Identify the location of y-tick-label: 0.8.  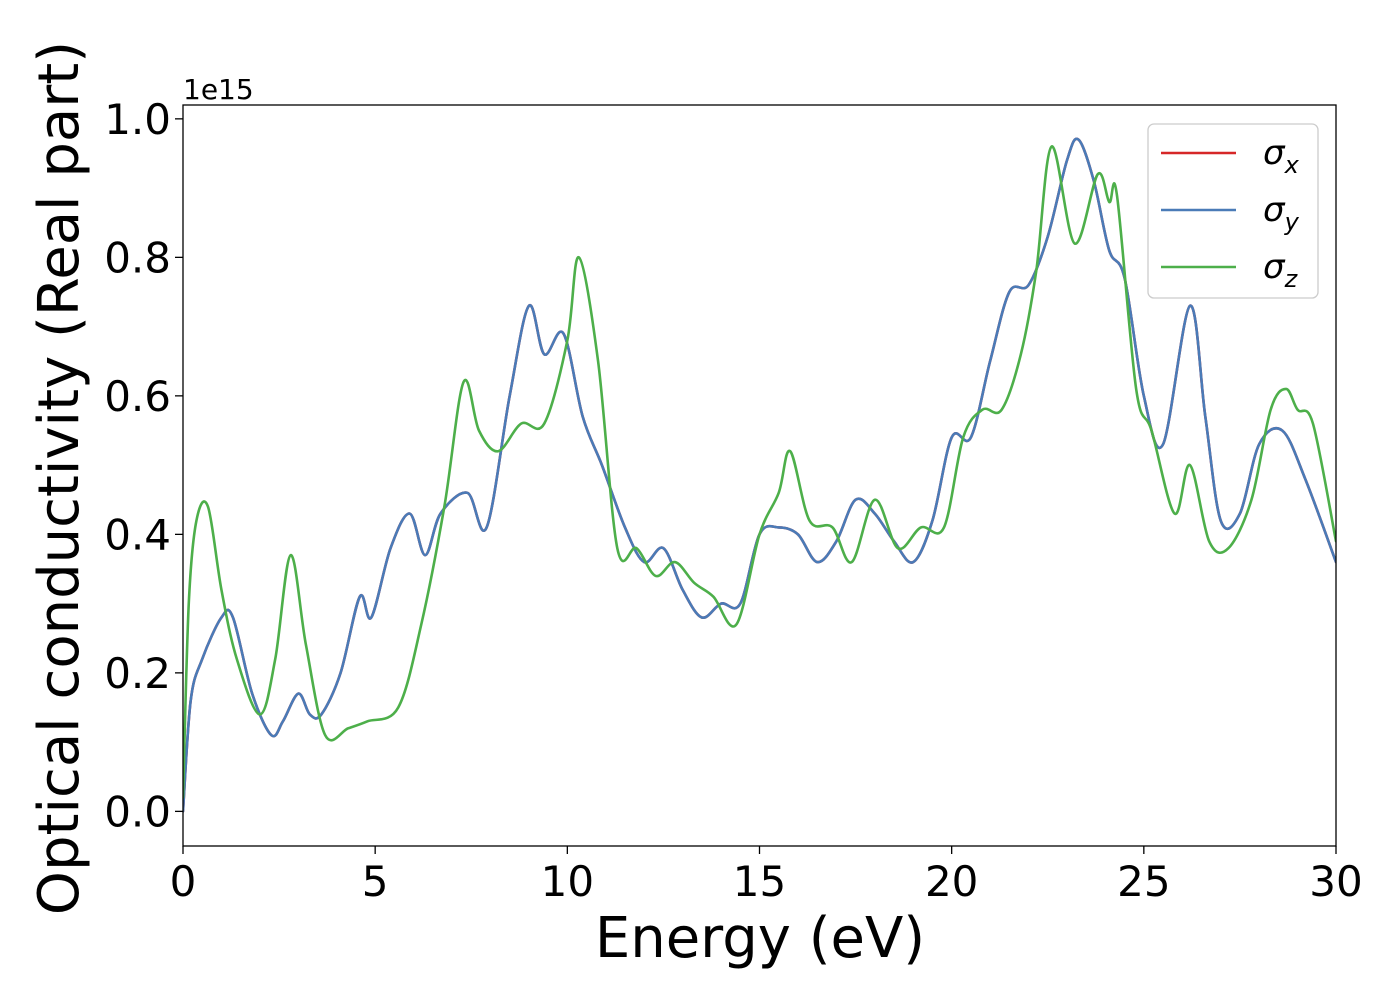
(137, 257).